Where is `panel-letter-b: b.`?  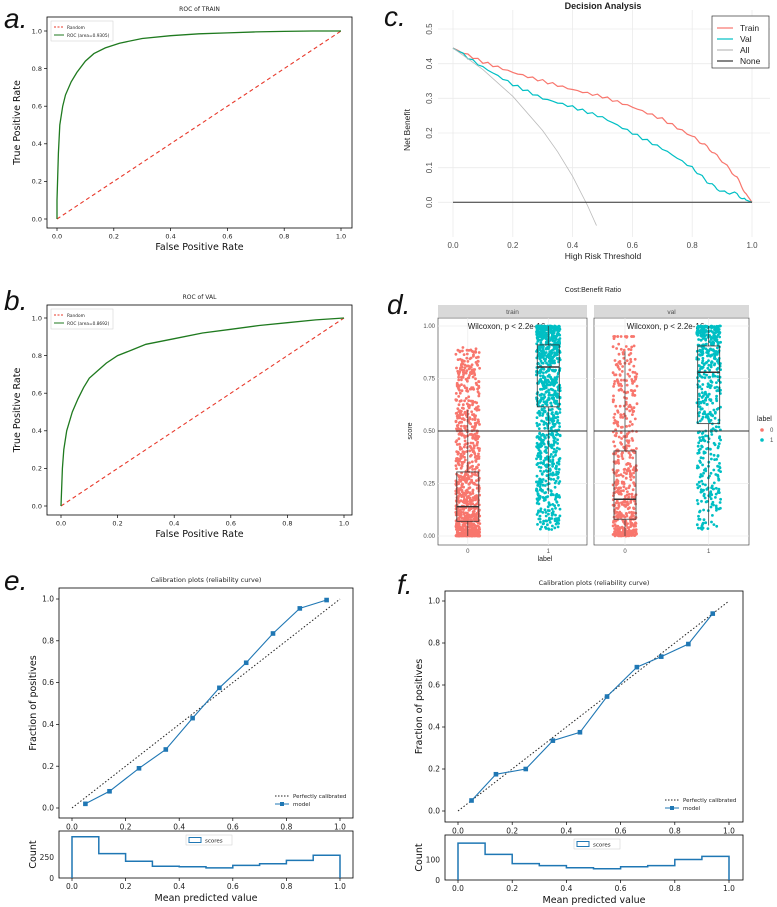 panel-letter-b: b. is located at coordinates (15, 300).